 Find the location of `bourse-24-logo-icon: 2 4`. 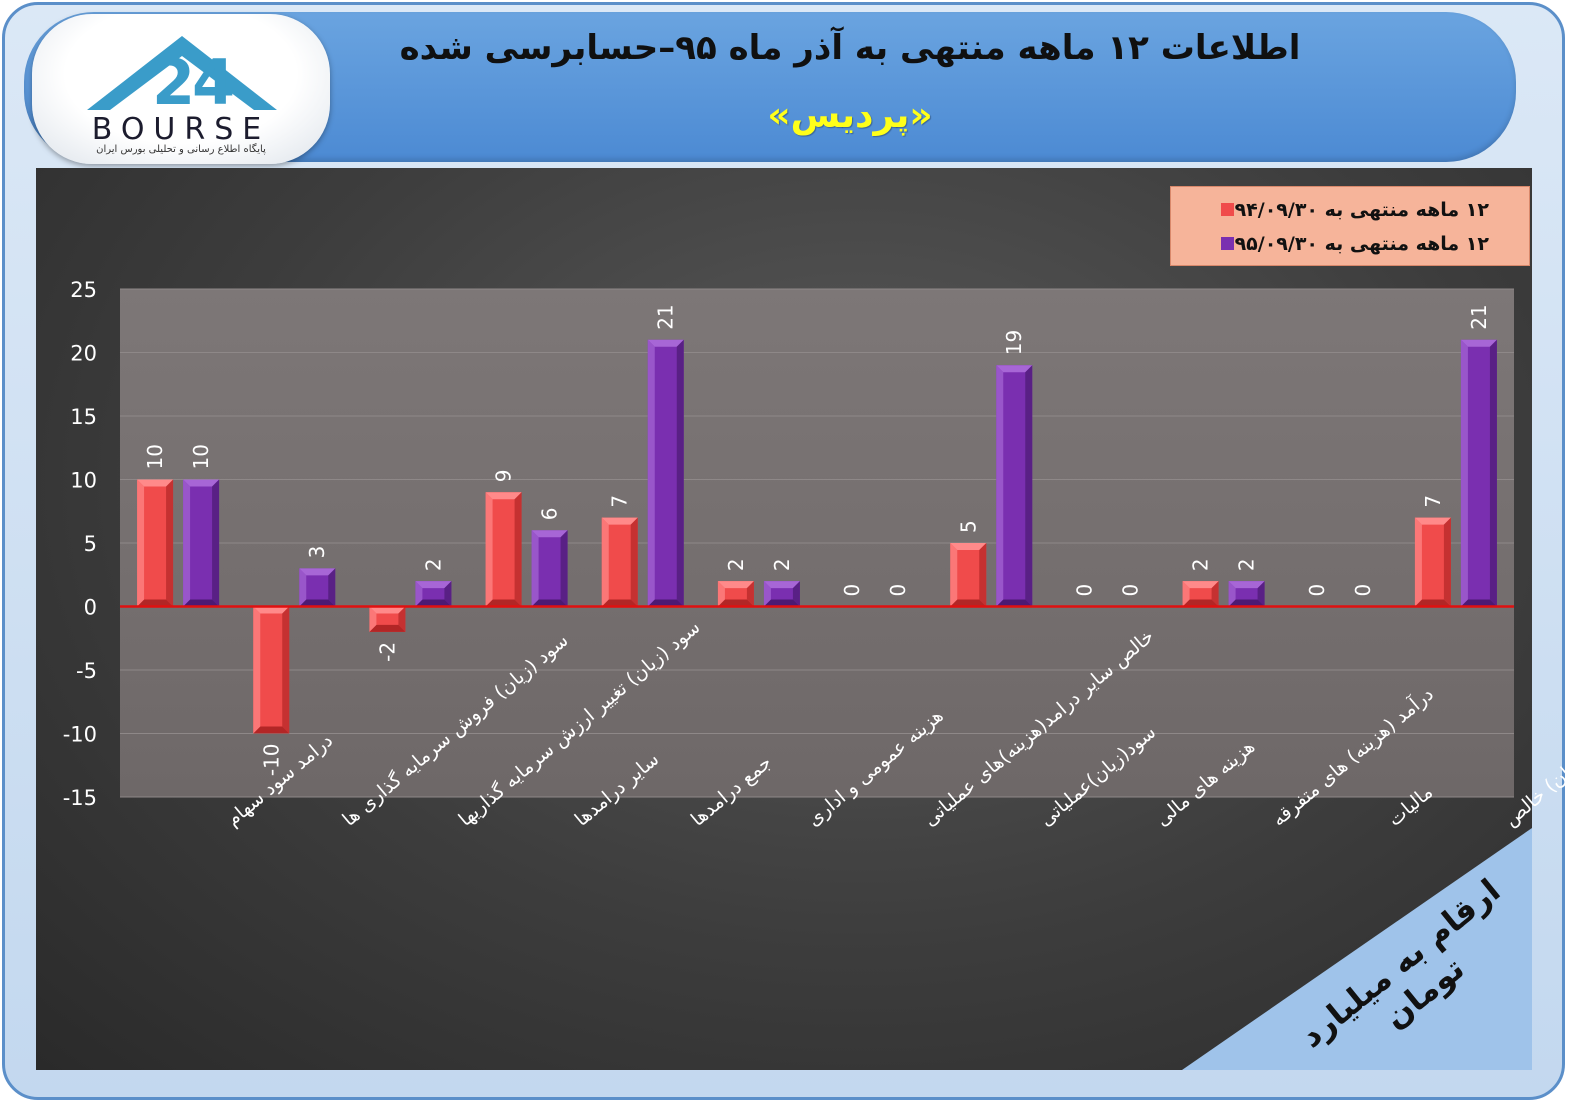

bourse-24-logo-icon: 2 4 is located at coordinates (182, 75).